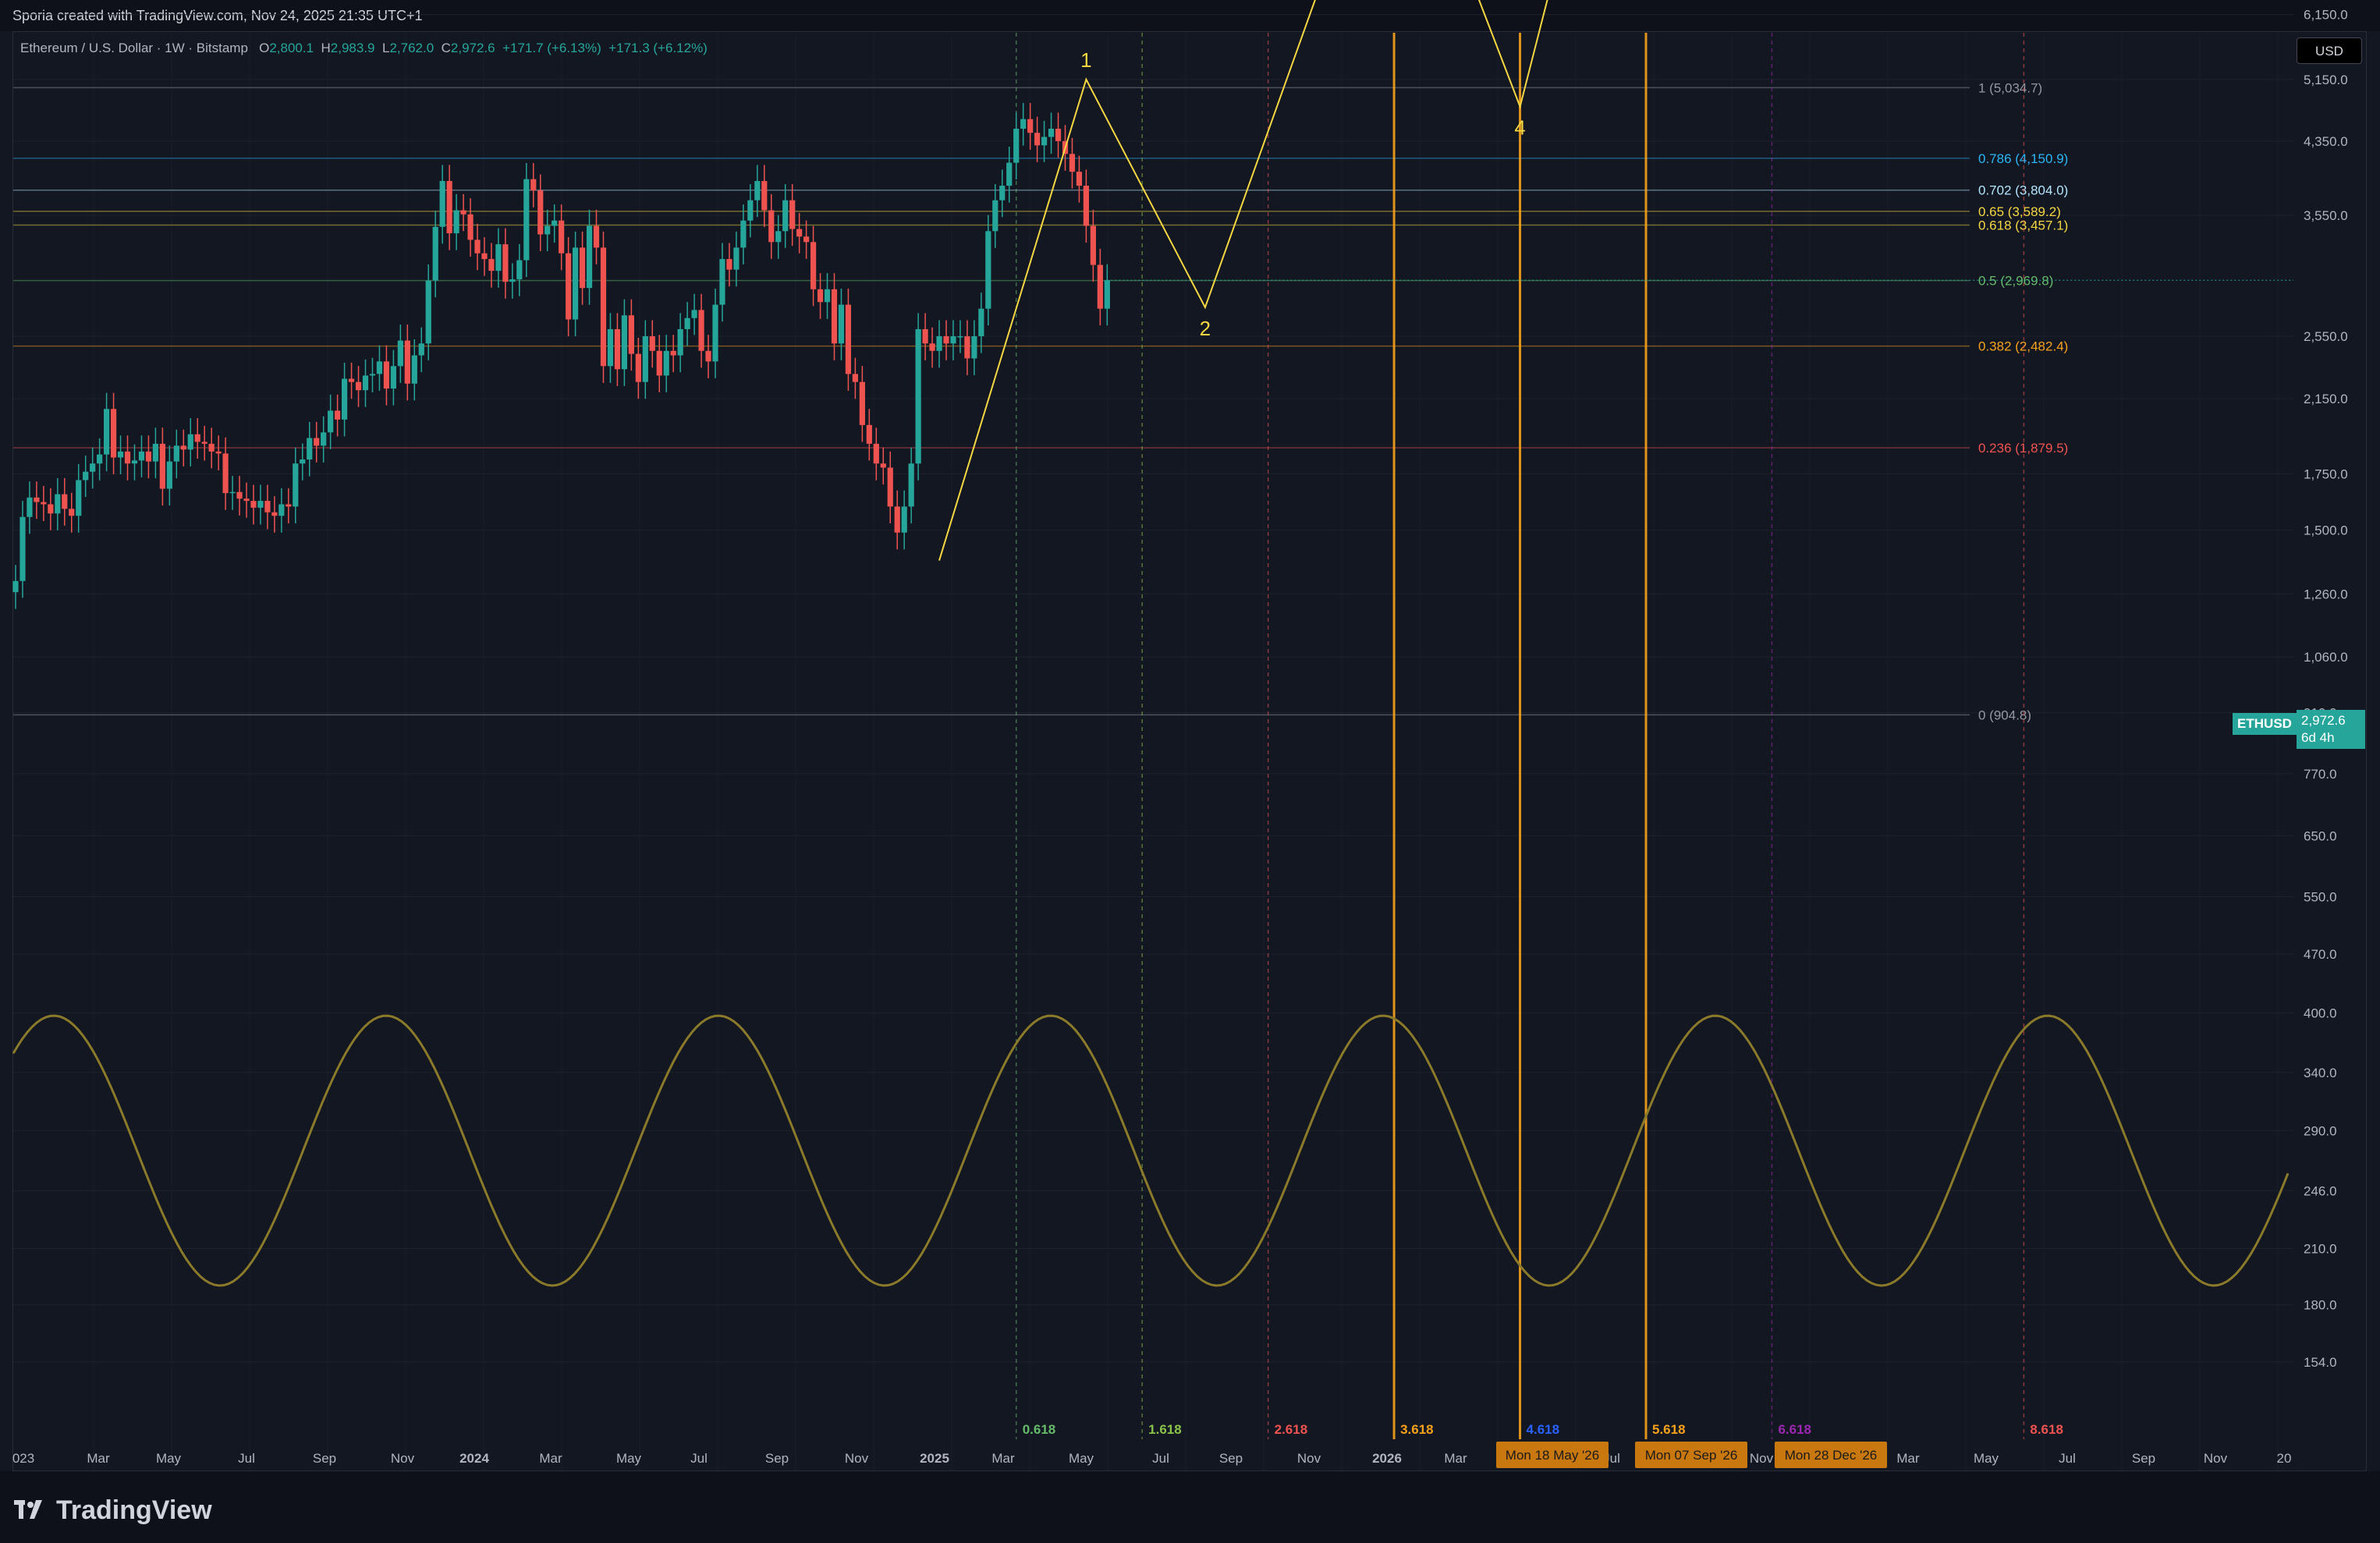 The width and height of the screenshot is (2380, 1543). I want to click on price-tick-label: 1,750.0, so click(2326, 474).